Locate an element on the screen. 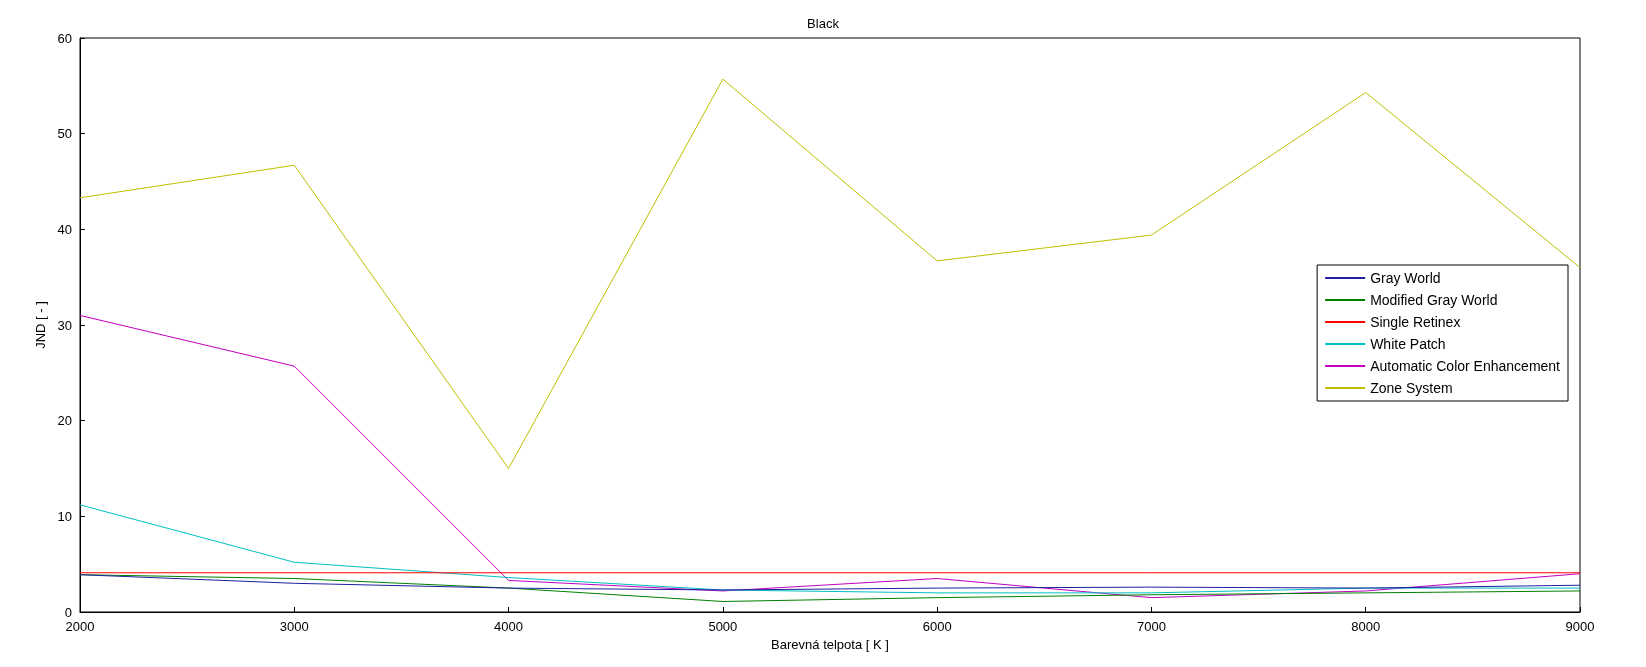 Image resolution: width=1646 pixels, height=667 pixels. y-tick-label: 60 is located at coordinates (64, 38).